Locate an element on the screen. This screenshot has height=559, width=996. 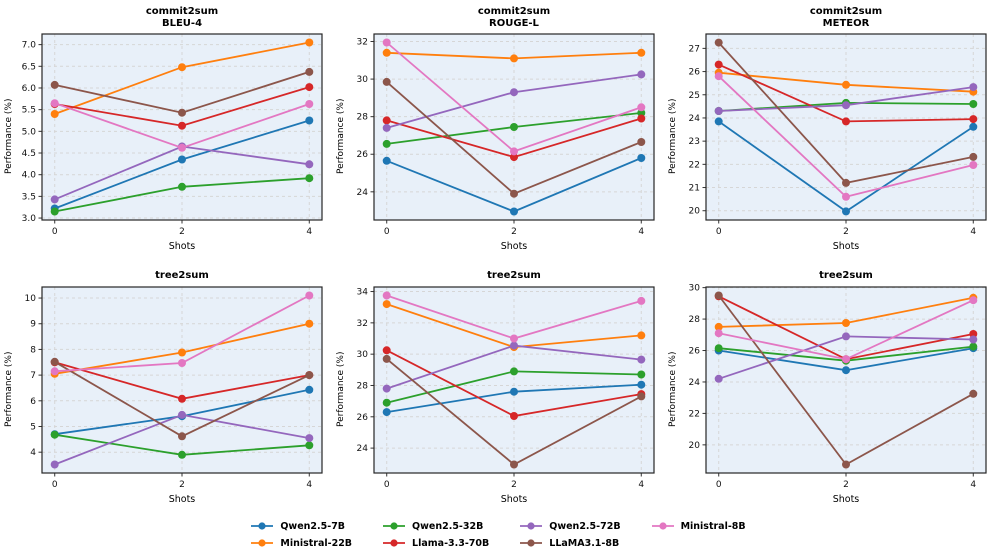
y-tick-label: 6 is located at coordinates (33, 402).